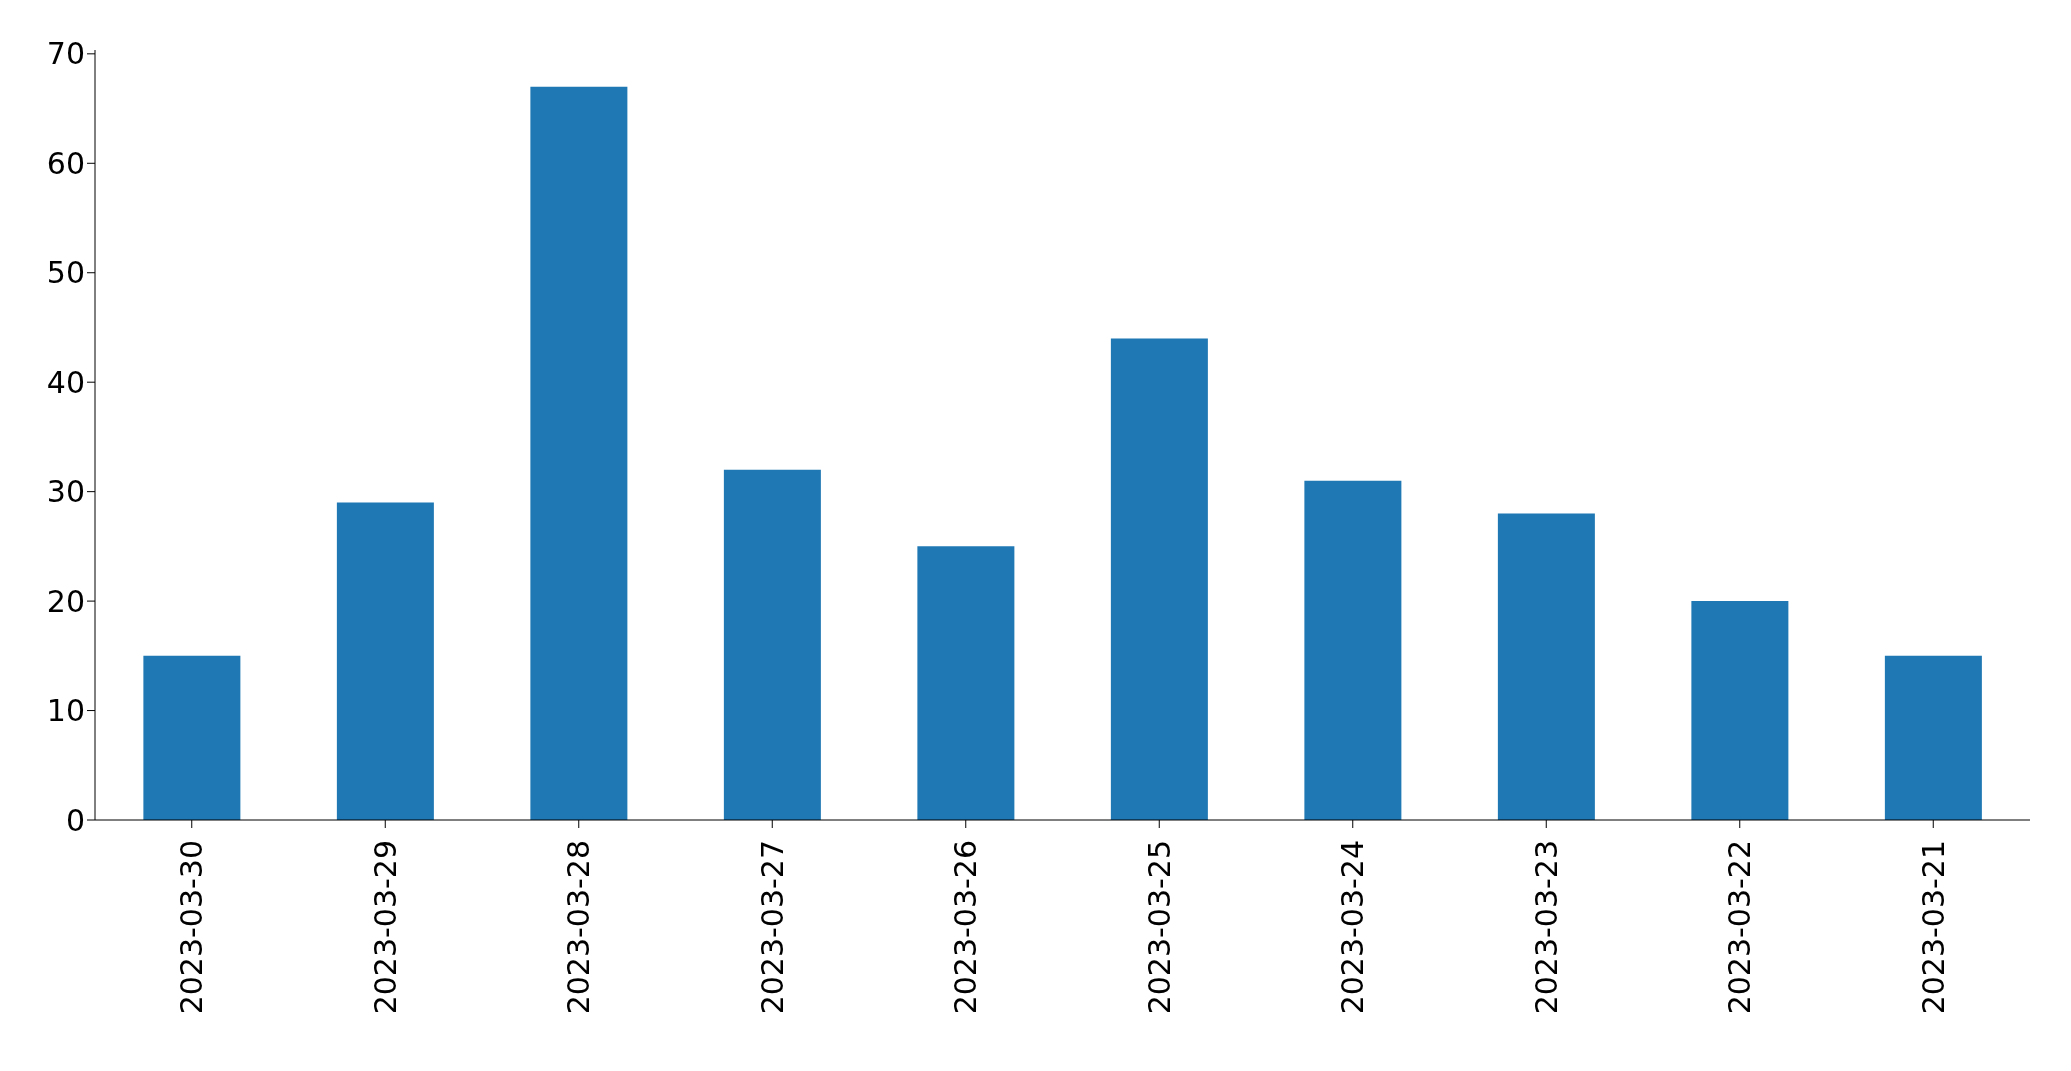  Describe the element at coordinates (1159, 927) in the screenshot. I see `x-tick-label: 2023-03-25` at that location.